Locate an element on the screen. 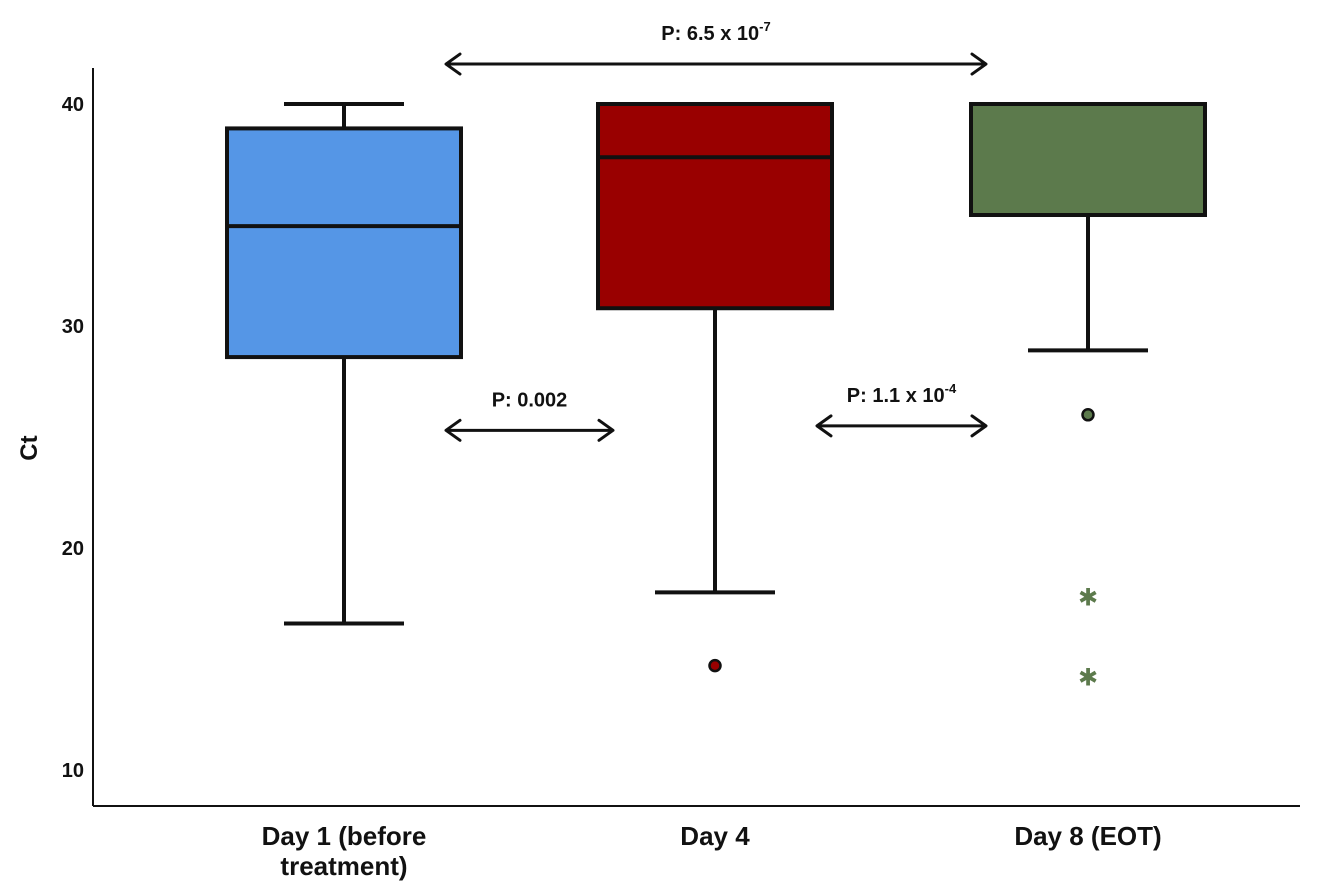 The image size is (1317, 887). p-value-text: P: 0.002 is located at coordinates (530, 400).